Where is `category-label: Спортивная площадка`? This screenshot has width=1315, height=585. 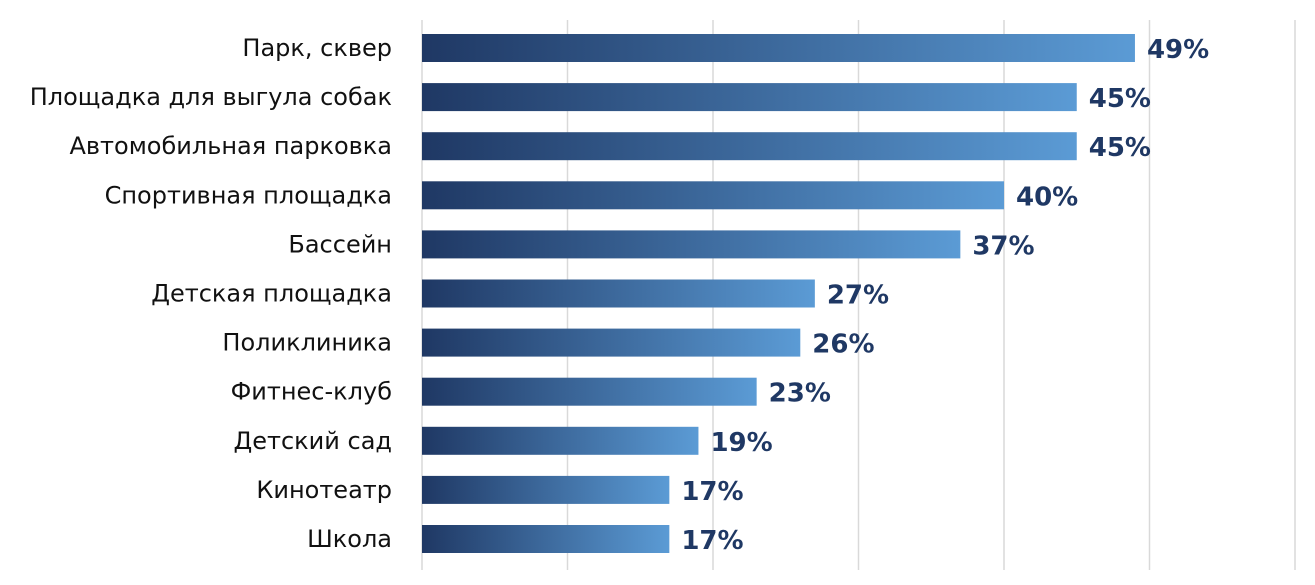 category-label: Спортивная площадка is located at coordinates (248, 195).